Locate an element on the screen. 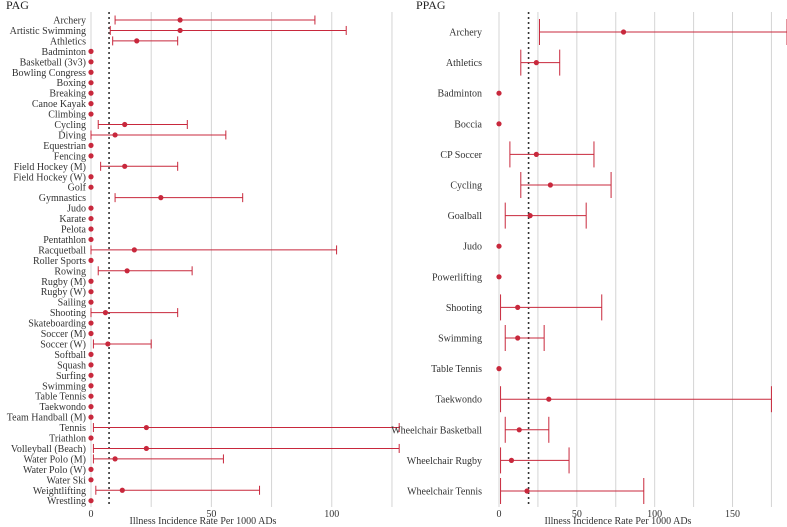 Image resolution: width=787 pixels, height=527 pixels. pag-row-label: Wrestling is located at coordinates (66, 501).